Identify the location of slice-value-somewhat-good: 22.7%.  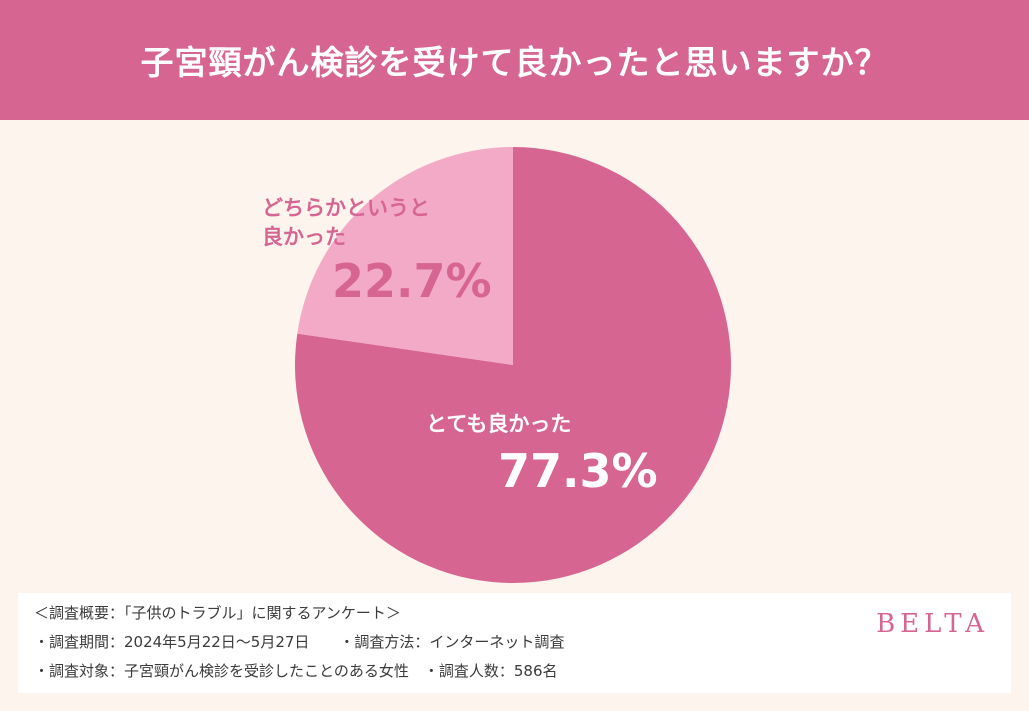
(412, 281).